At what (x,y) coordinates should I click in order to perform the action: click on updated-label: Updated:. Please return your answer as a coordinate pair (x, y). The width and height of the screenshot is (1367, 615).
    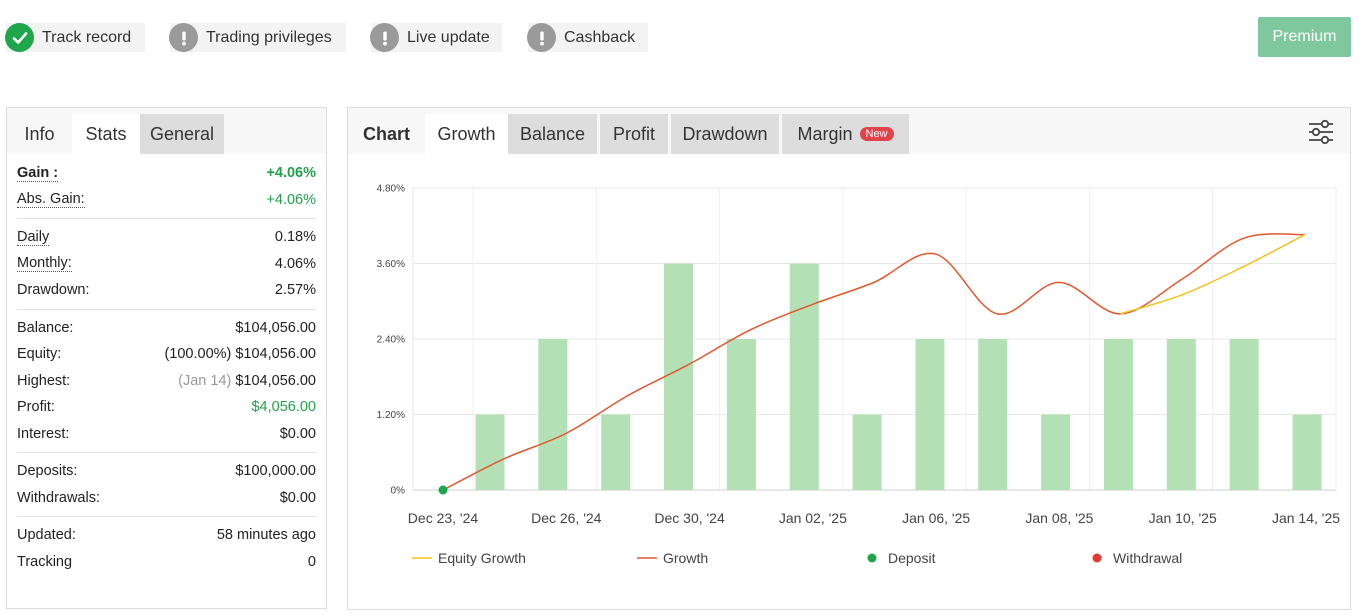
    Looking at the image, I should click on (46, 535).